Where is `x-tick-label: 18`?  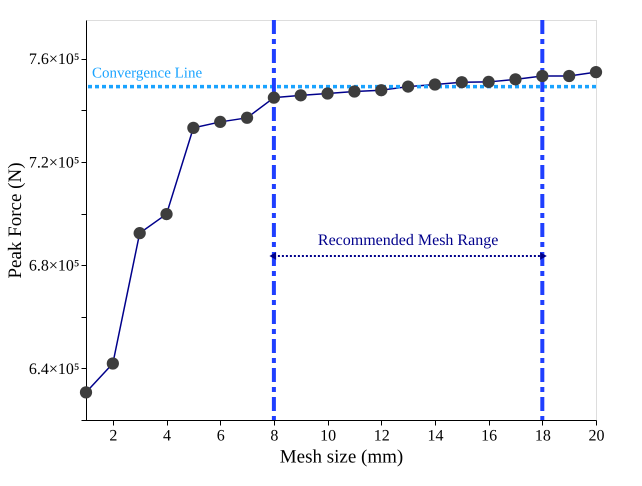 x-tick-label: 18 is located at coordinates (542, 436).